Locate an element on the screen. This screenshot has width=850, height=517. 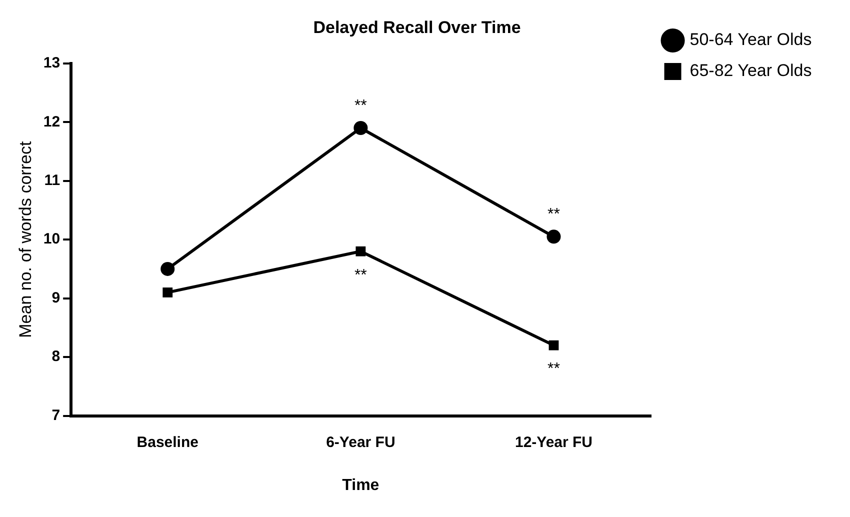
y-axis-title: Mean no. of words correct is located at coordinates (25, 239).